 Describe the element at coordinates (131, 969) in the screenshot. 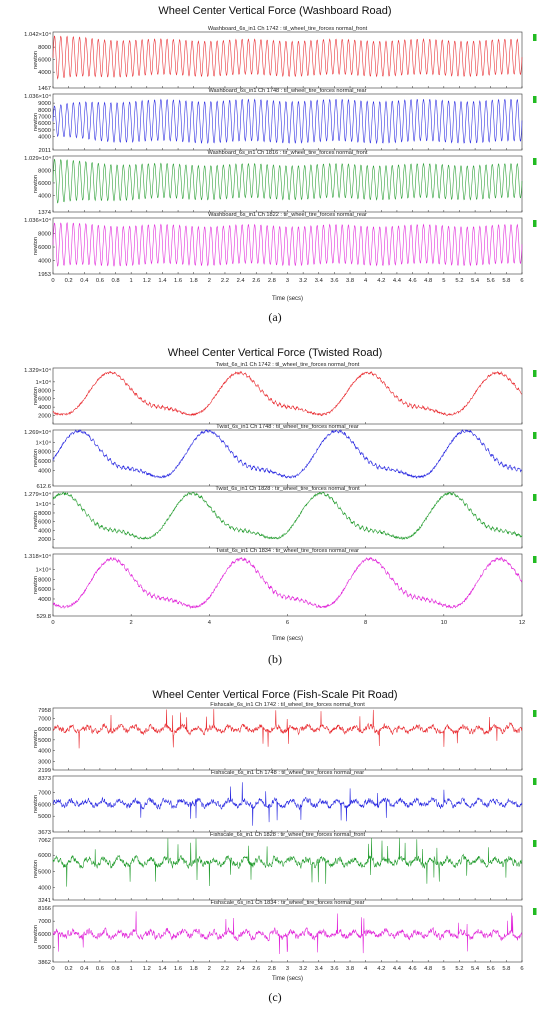

I see `x-tick-label: 1` at that location.